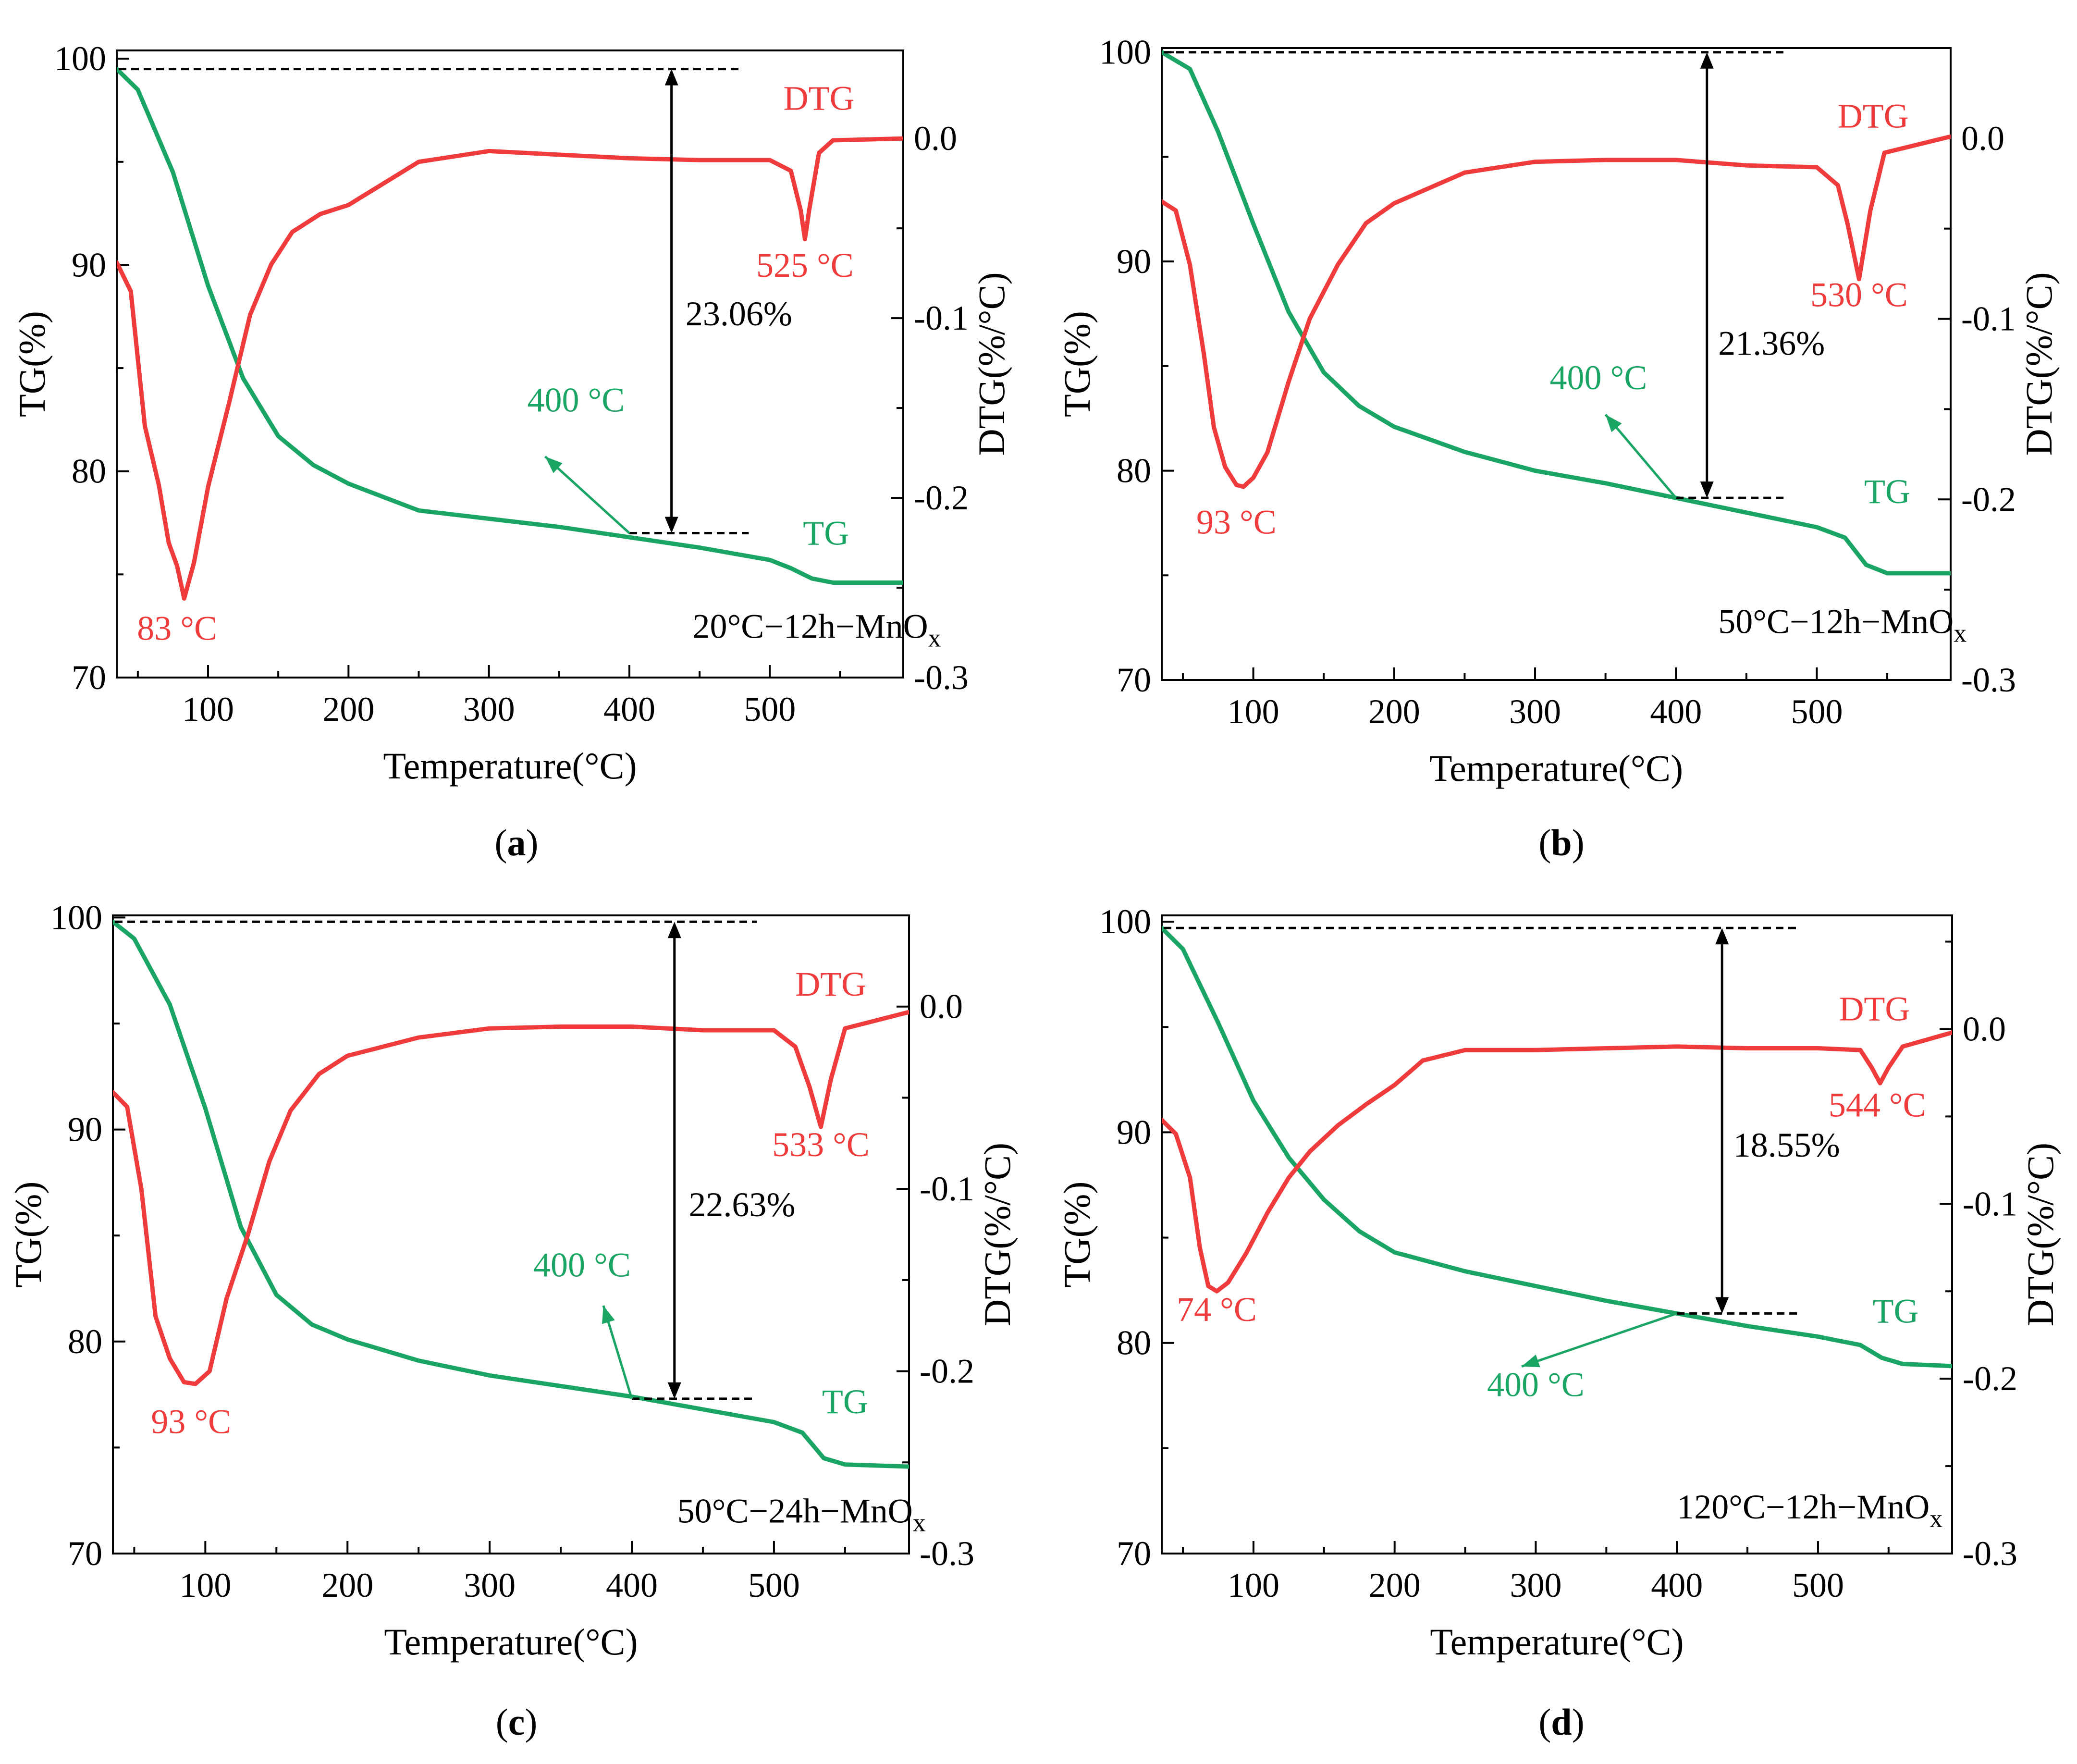 The width and height of the screenshot is (2077, 1764). I want to click on peak-label-low: 74 °C, so click(1217, 1310).